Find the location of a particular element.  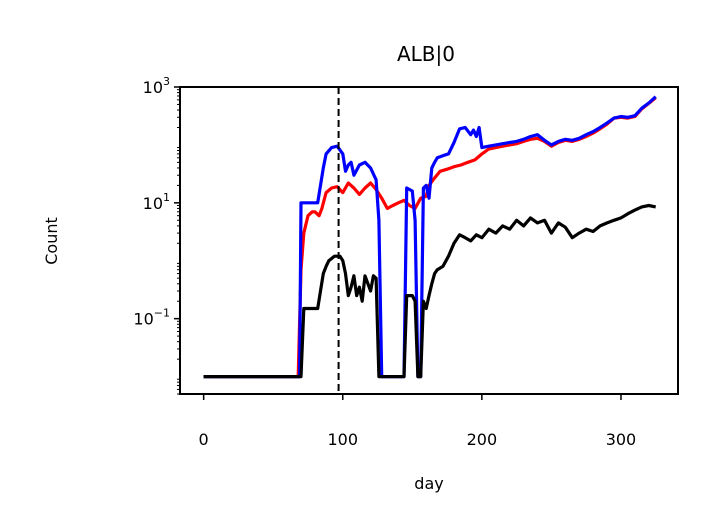

x-tick-label: 0 is located at coordinates (204, 439).